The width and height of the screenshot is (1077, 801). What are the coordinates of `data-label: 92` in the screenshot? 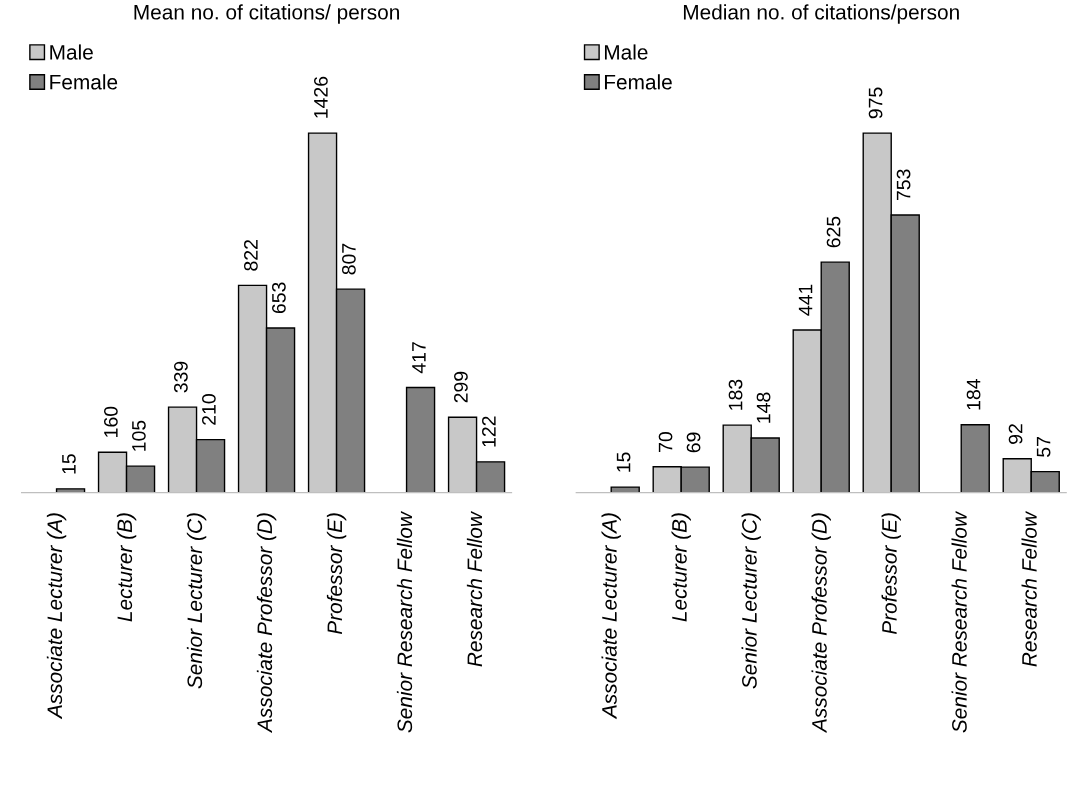 It's located at (1015, 434).